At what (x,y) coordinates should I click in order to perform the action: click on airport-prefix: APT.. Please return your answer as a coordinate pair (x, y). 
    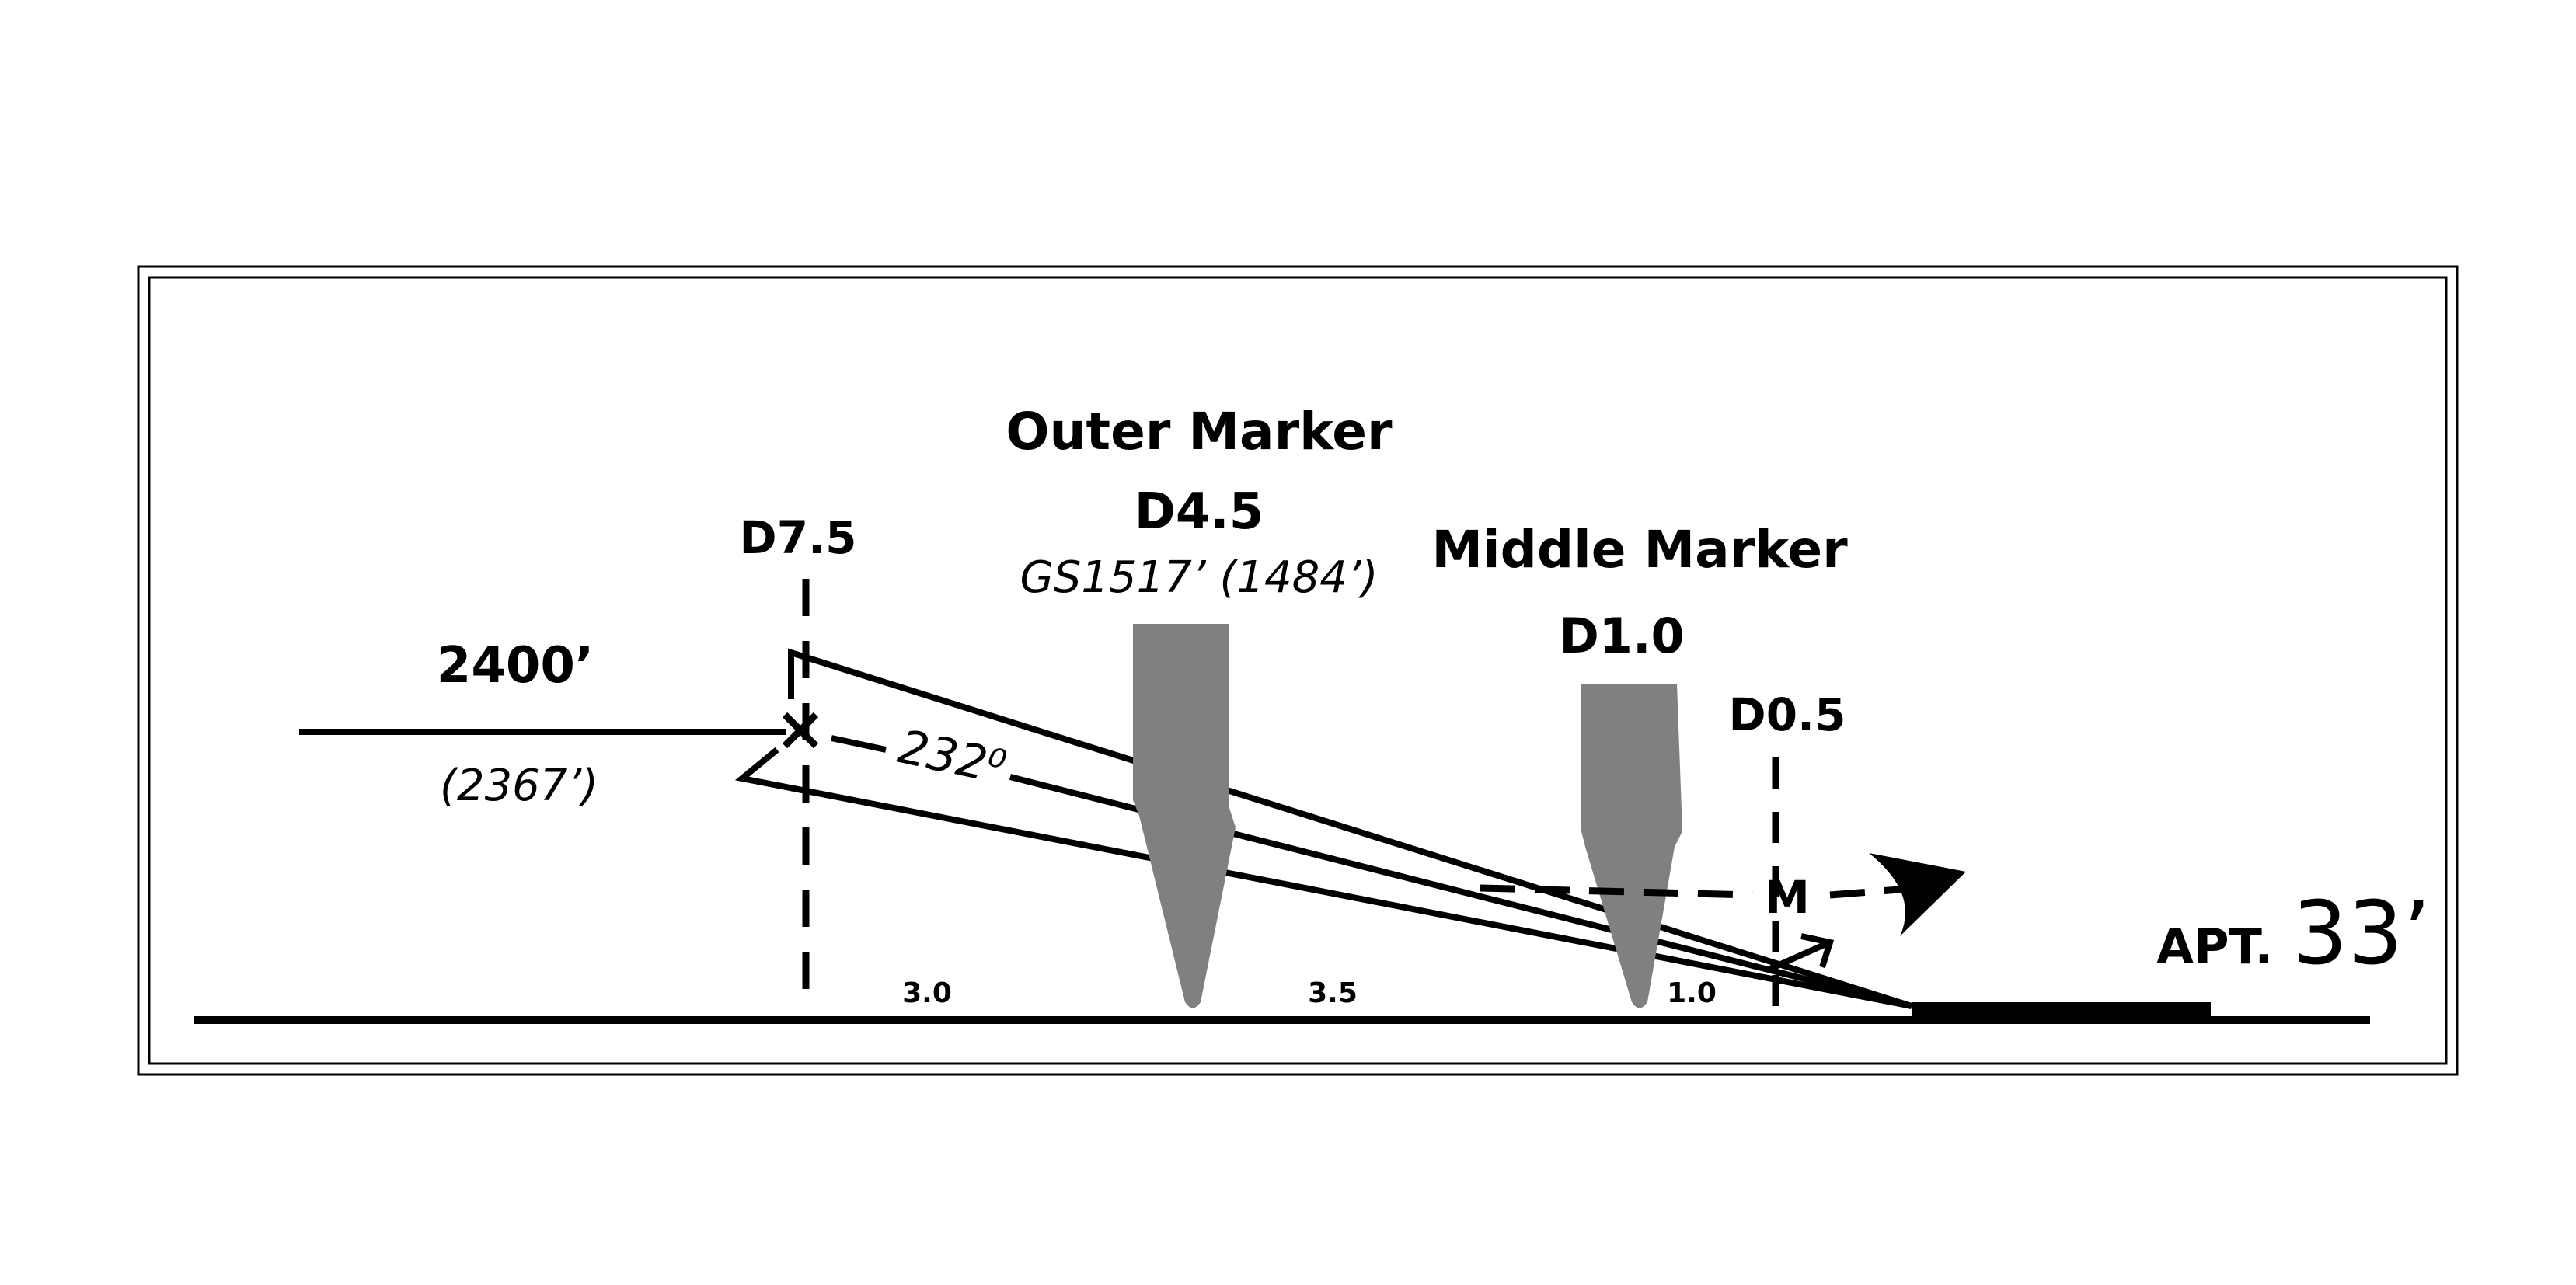
    Looking at the image, I should click on (2214, 946).